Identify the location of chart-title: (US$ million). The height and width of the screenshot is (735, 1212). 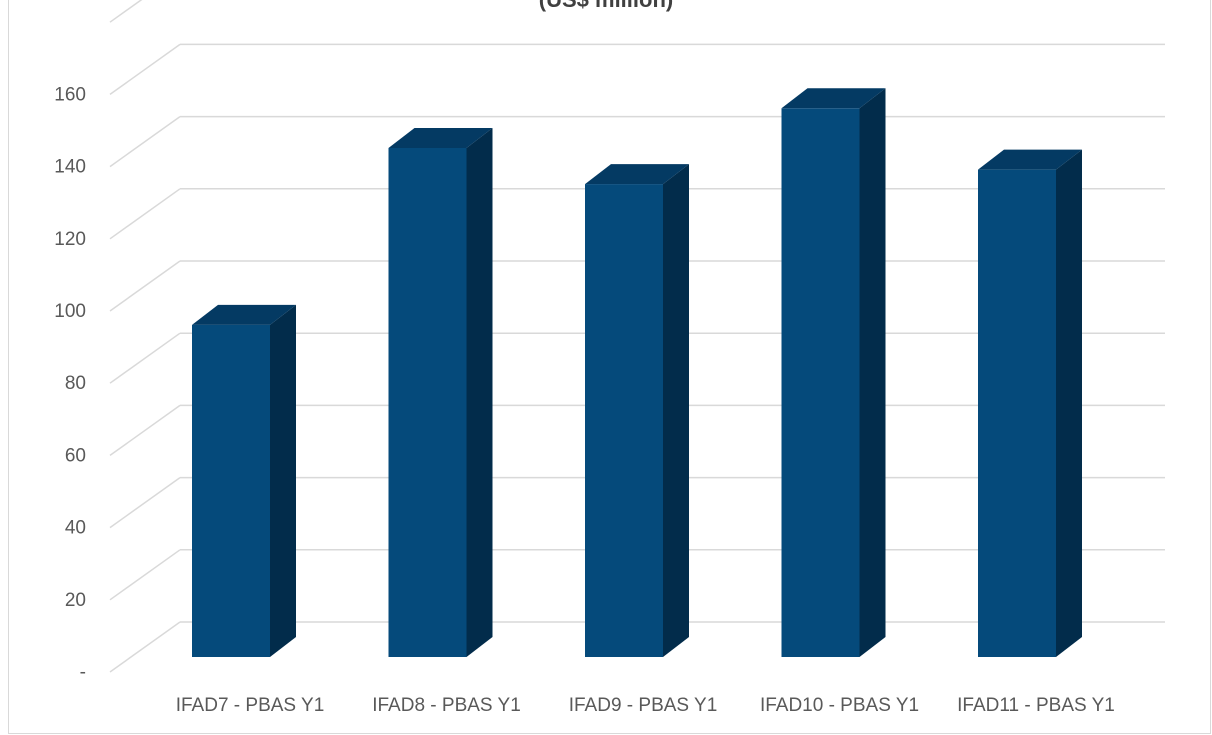
(606, 6).